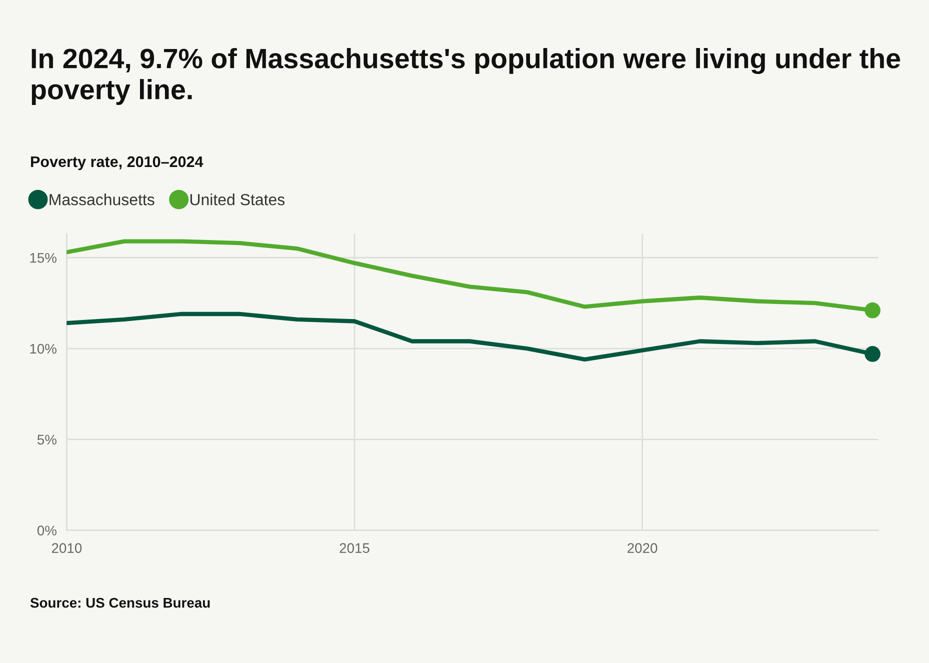  Describe the element at coordinates (466, 76) in the screenshot. I see `chart-title: In 2024, 9.7% of Massachusetts's population were living under the poverty line.` at that location.